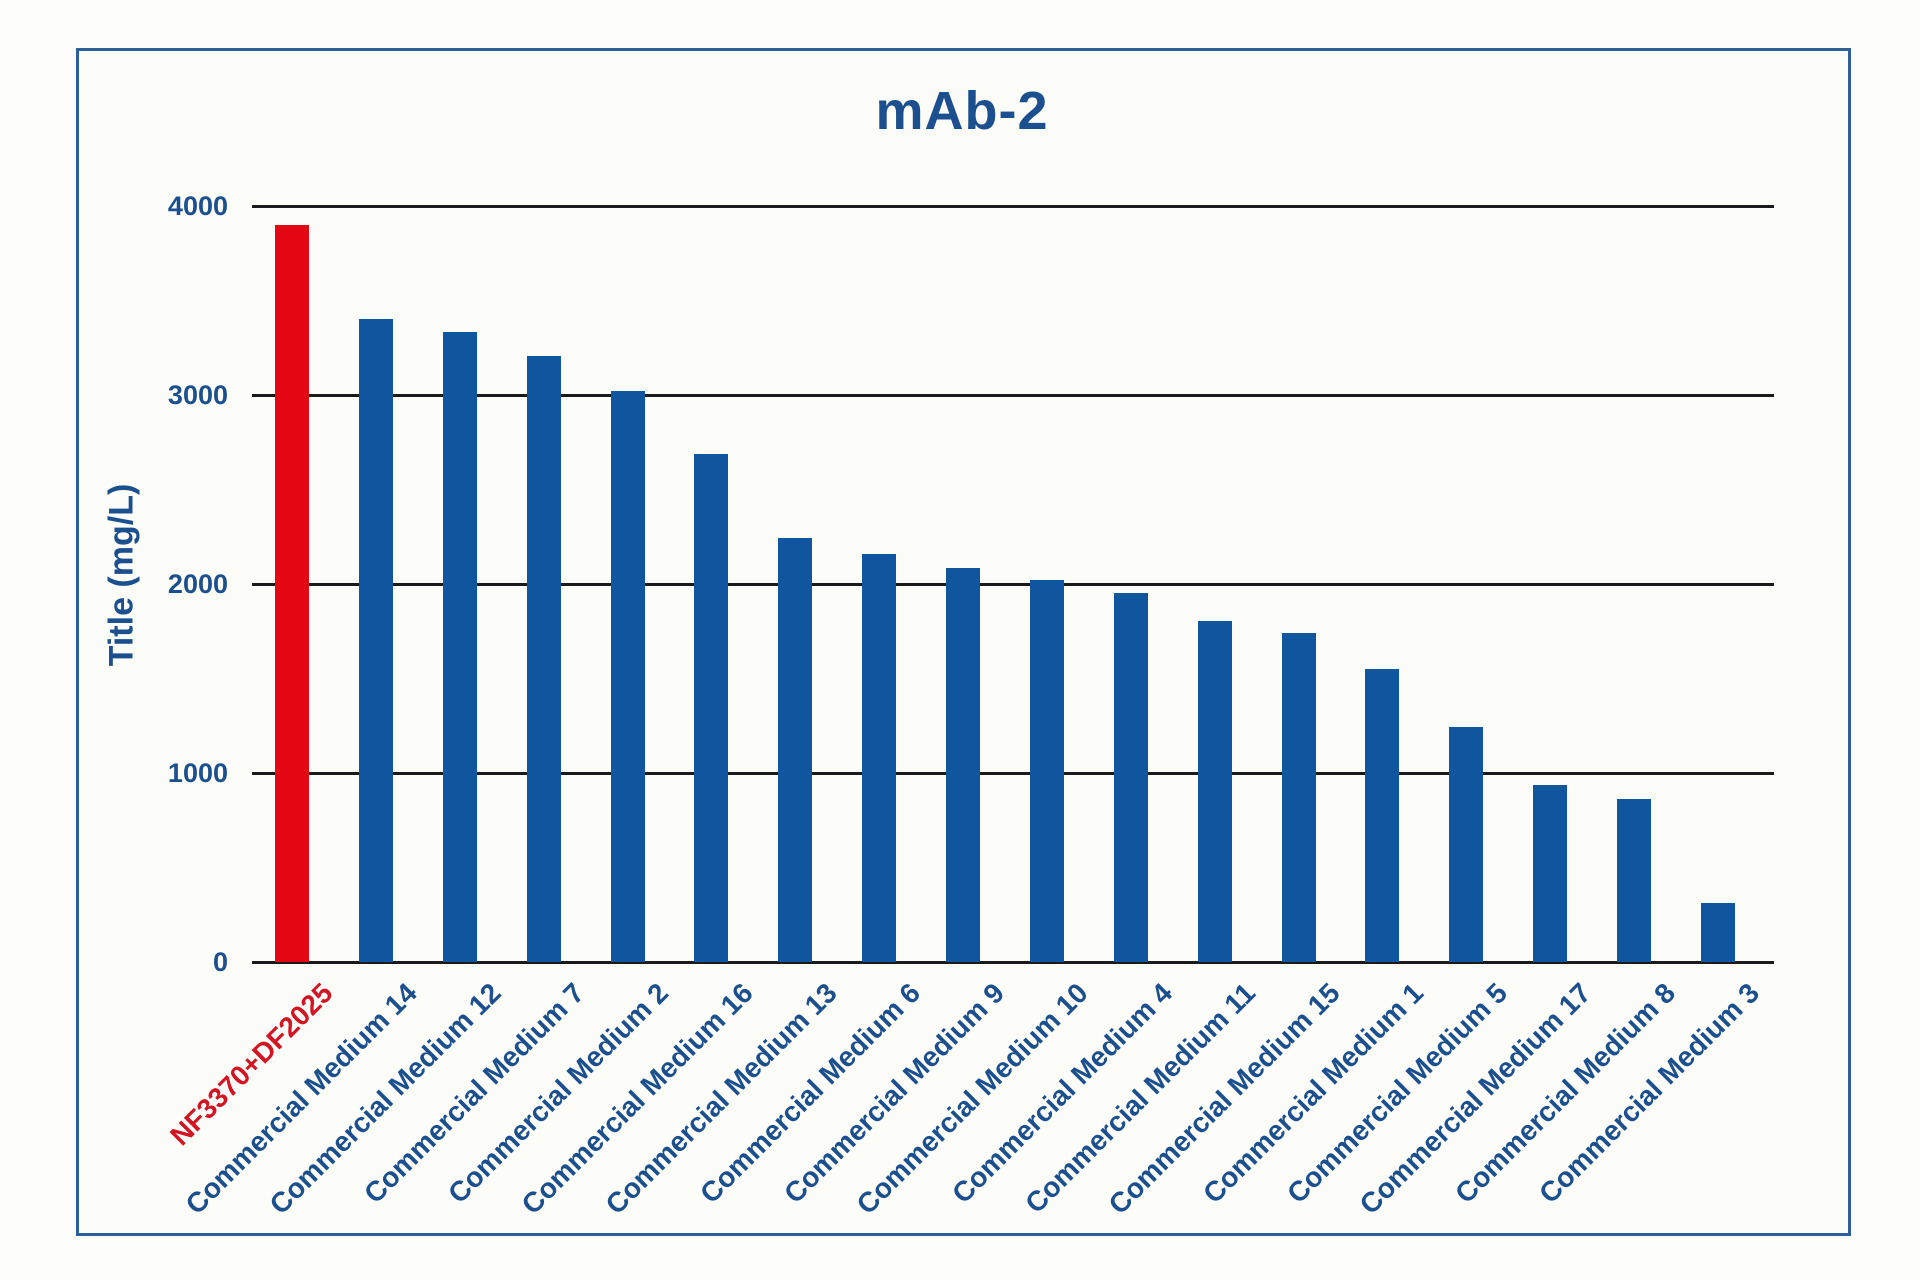 The width and height of the screenshot is (1920, 1280). What do you see at coordinates (197, 584) in the screenshot?
I see `y-tick-label-2000: 2000` at bounding box center [197, 584].